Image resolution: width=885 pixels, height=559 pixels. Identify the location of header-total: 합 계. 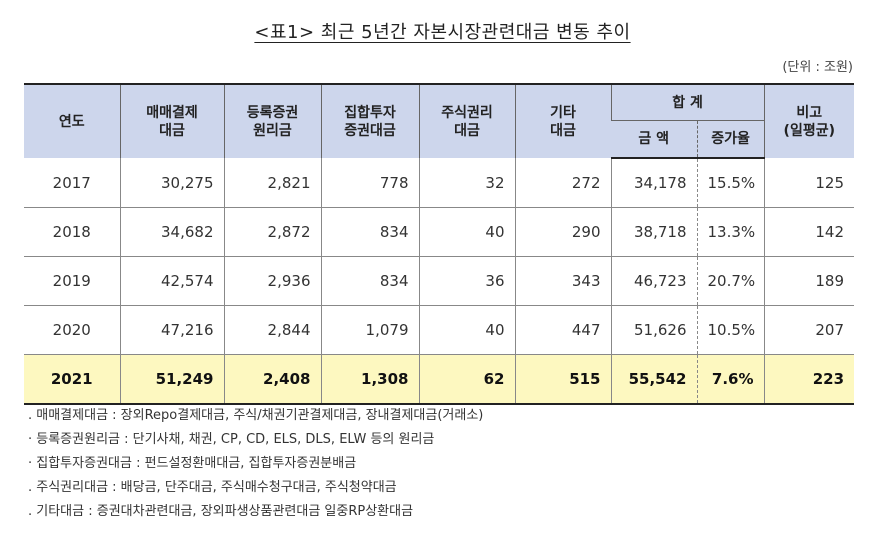
(687, 102).